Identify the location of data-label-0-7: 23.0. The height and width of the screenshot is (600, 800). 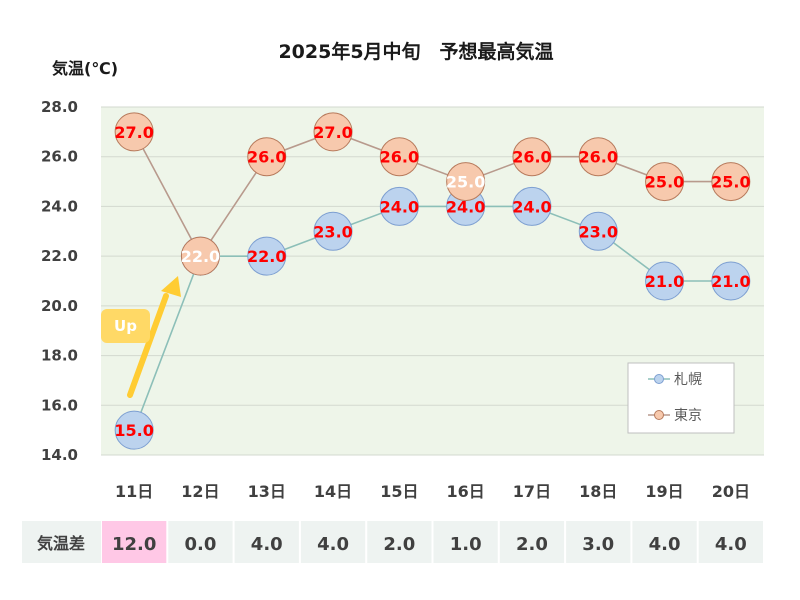
(598, 231).